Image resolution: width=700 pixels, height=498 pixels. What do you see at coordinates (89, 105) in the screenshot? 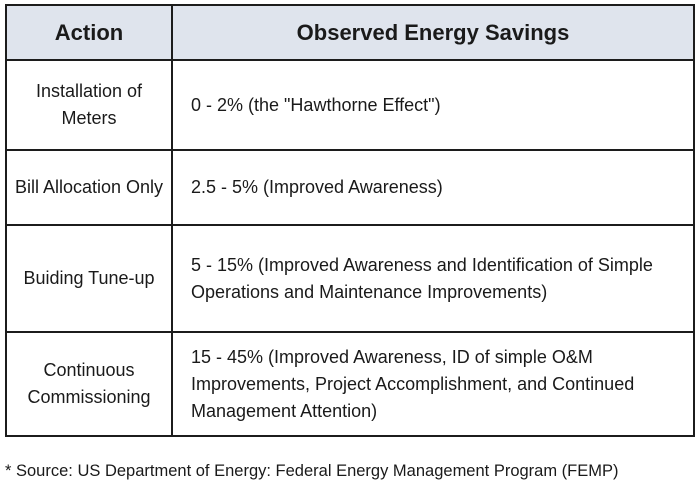
I see `action-cell: Installation of Meters` at bounding box center [89, 105].